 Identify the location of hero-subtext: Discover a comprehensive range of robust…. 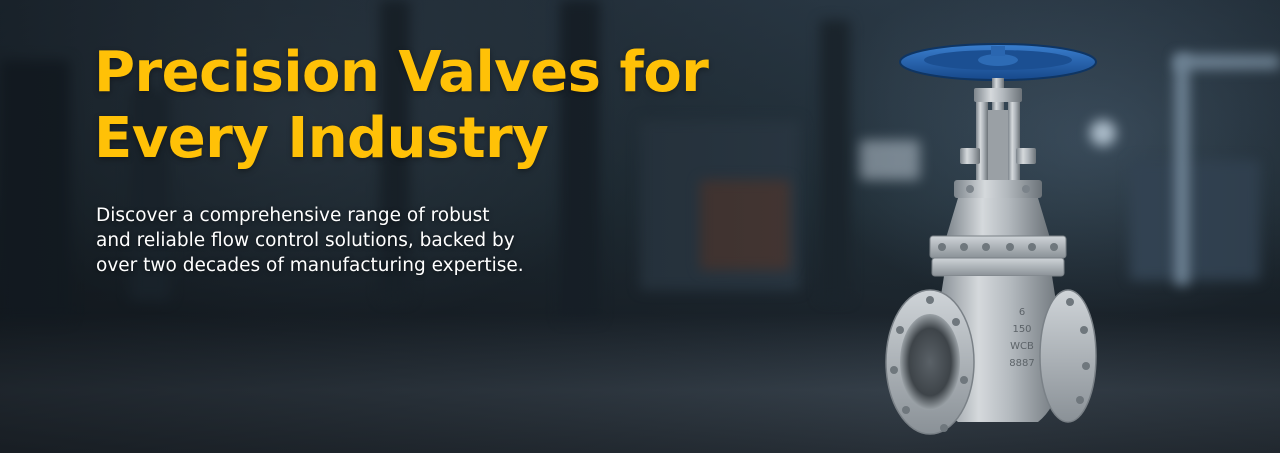
(376, 240).